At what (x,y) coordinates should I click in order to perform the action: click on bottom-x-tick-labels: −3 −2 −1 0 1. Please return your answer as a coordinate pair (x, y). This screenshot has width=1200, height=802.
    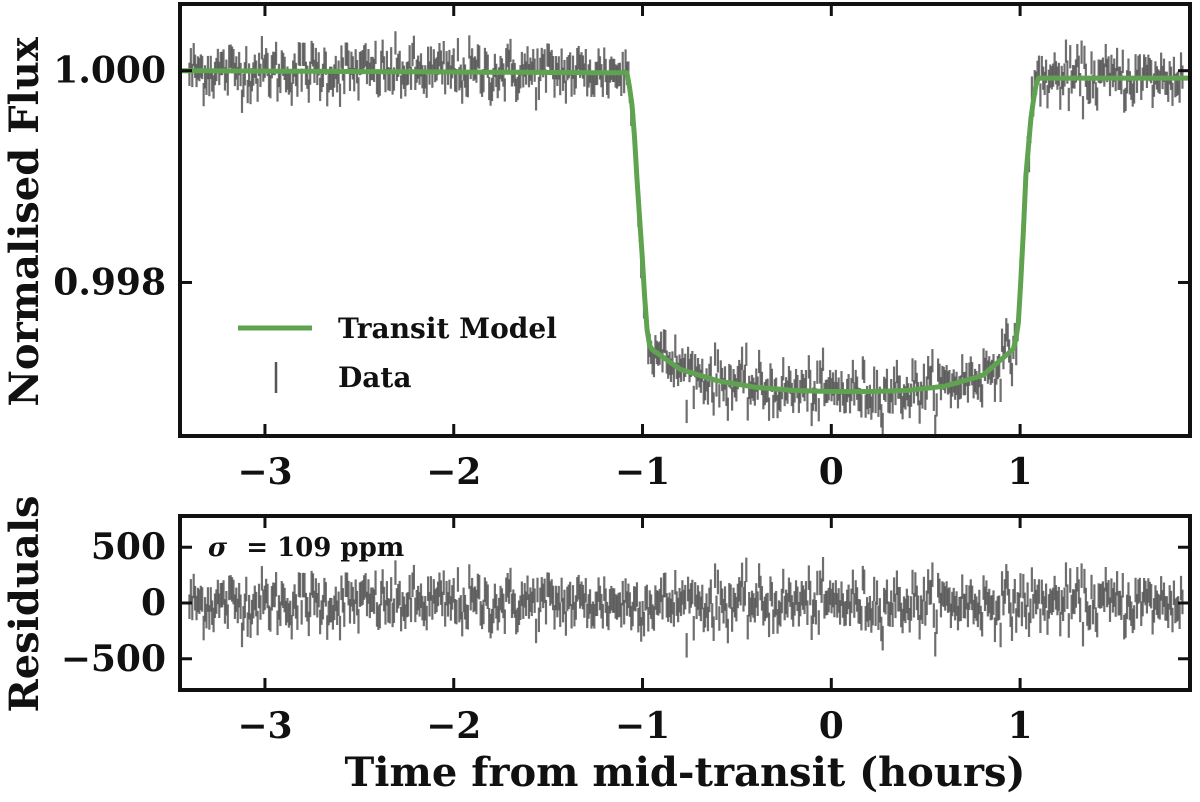
    Looking at the image, I should click on (634, 726).